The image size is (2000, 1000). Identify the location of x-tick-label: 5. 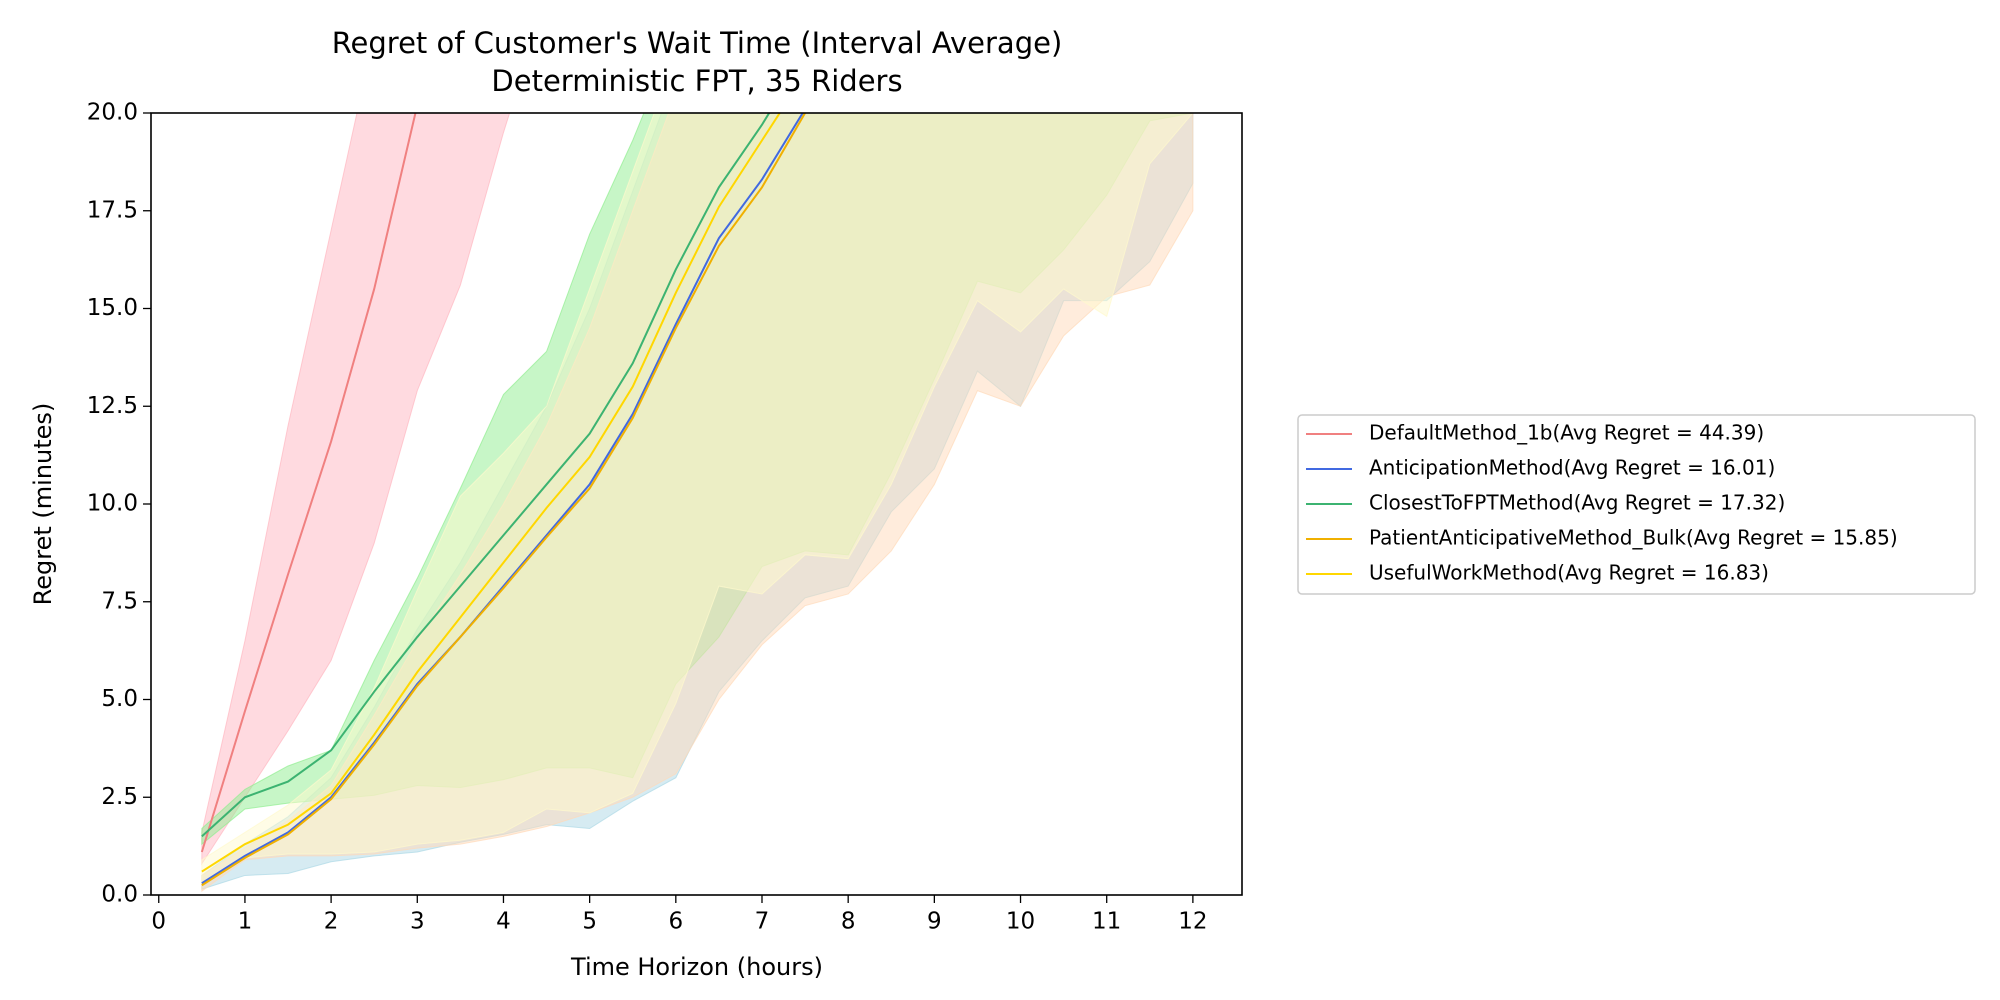
(589, 922).